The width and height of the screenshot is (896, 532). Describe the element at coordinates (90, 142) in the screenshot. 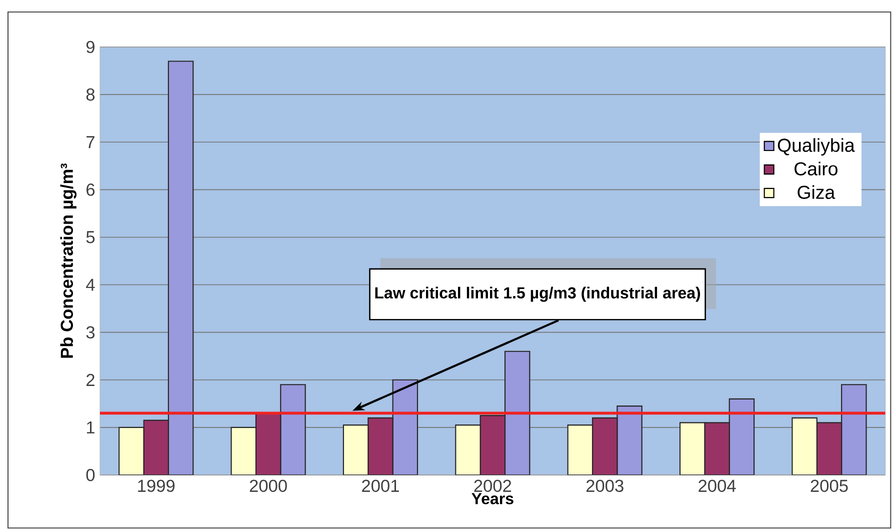

I see `y-tick-label: 7` at that location.